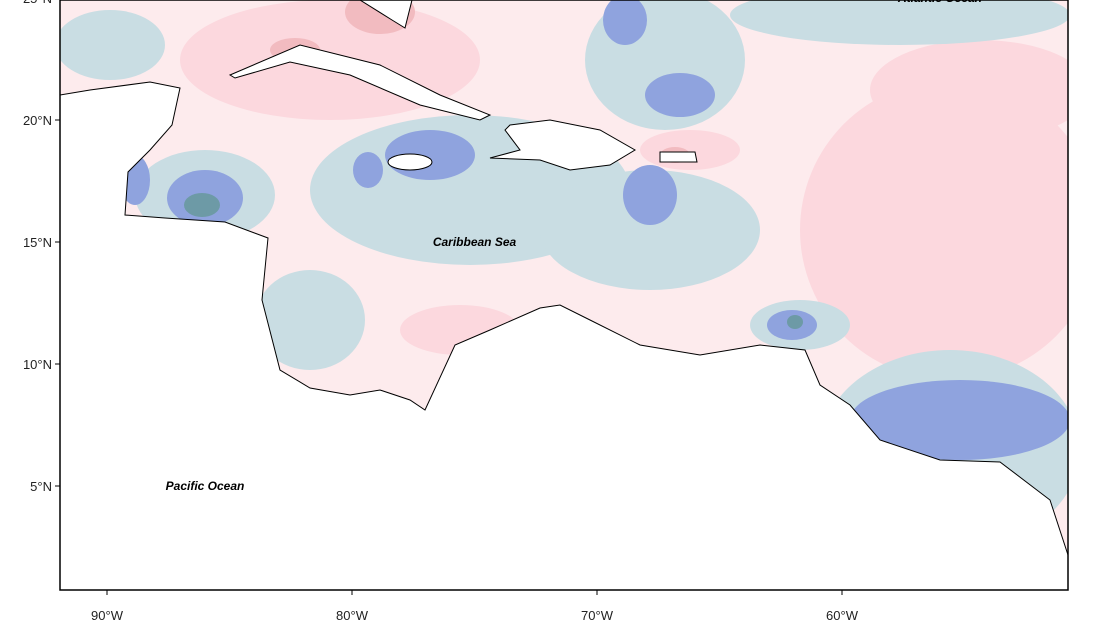 The image size is (1100, 630). I want to click on lon-tick-label: 70°W, so click(597, 615).